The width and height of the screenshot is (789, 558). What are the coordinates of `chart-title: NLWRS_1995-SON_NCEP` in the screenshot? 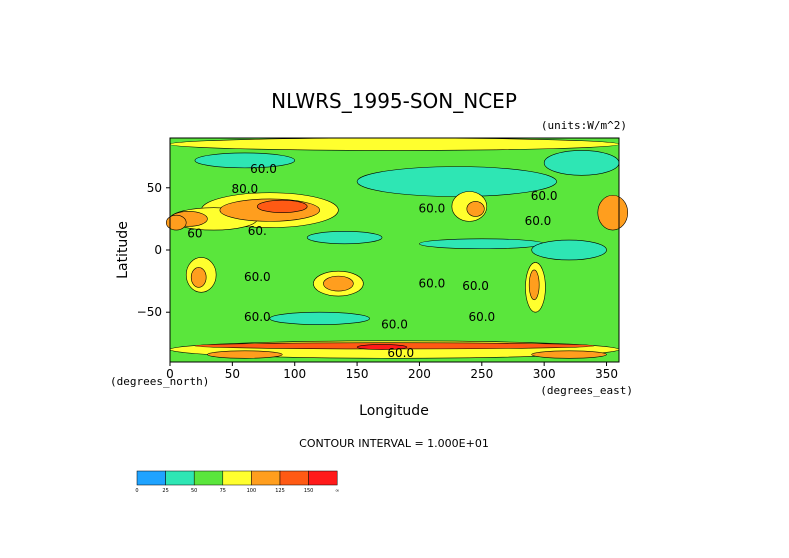 It's located at (394, 101).